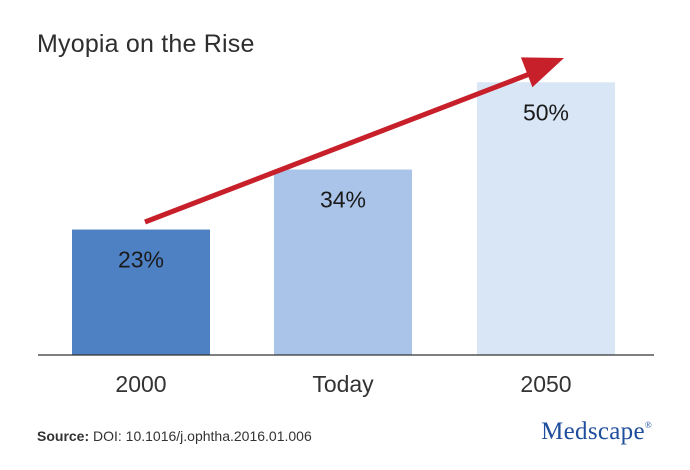 This screenshot has width=690, height=470. I want to click on bar-2000, so click(141, 292).